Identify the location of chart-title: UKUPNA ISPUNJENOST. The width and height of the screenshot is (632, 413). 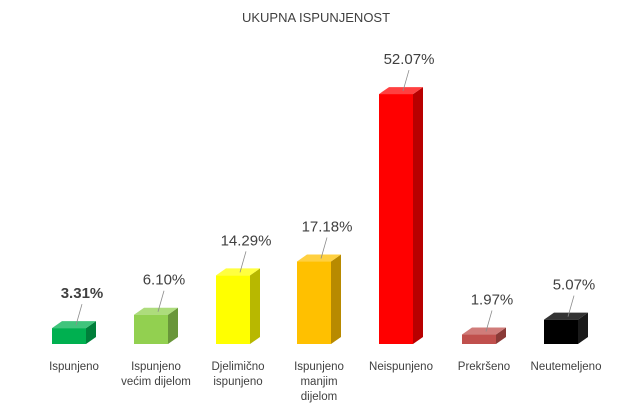
(316, 17).